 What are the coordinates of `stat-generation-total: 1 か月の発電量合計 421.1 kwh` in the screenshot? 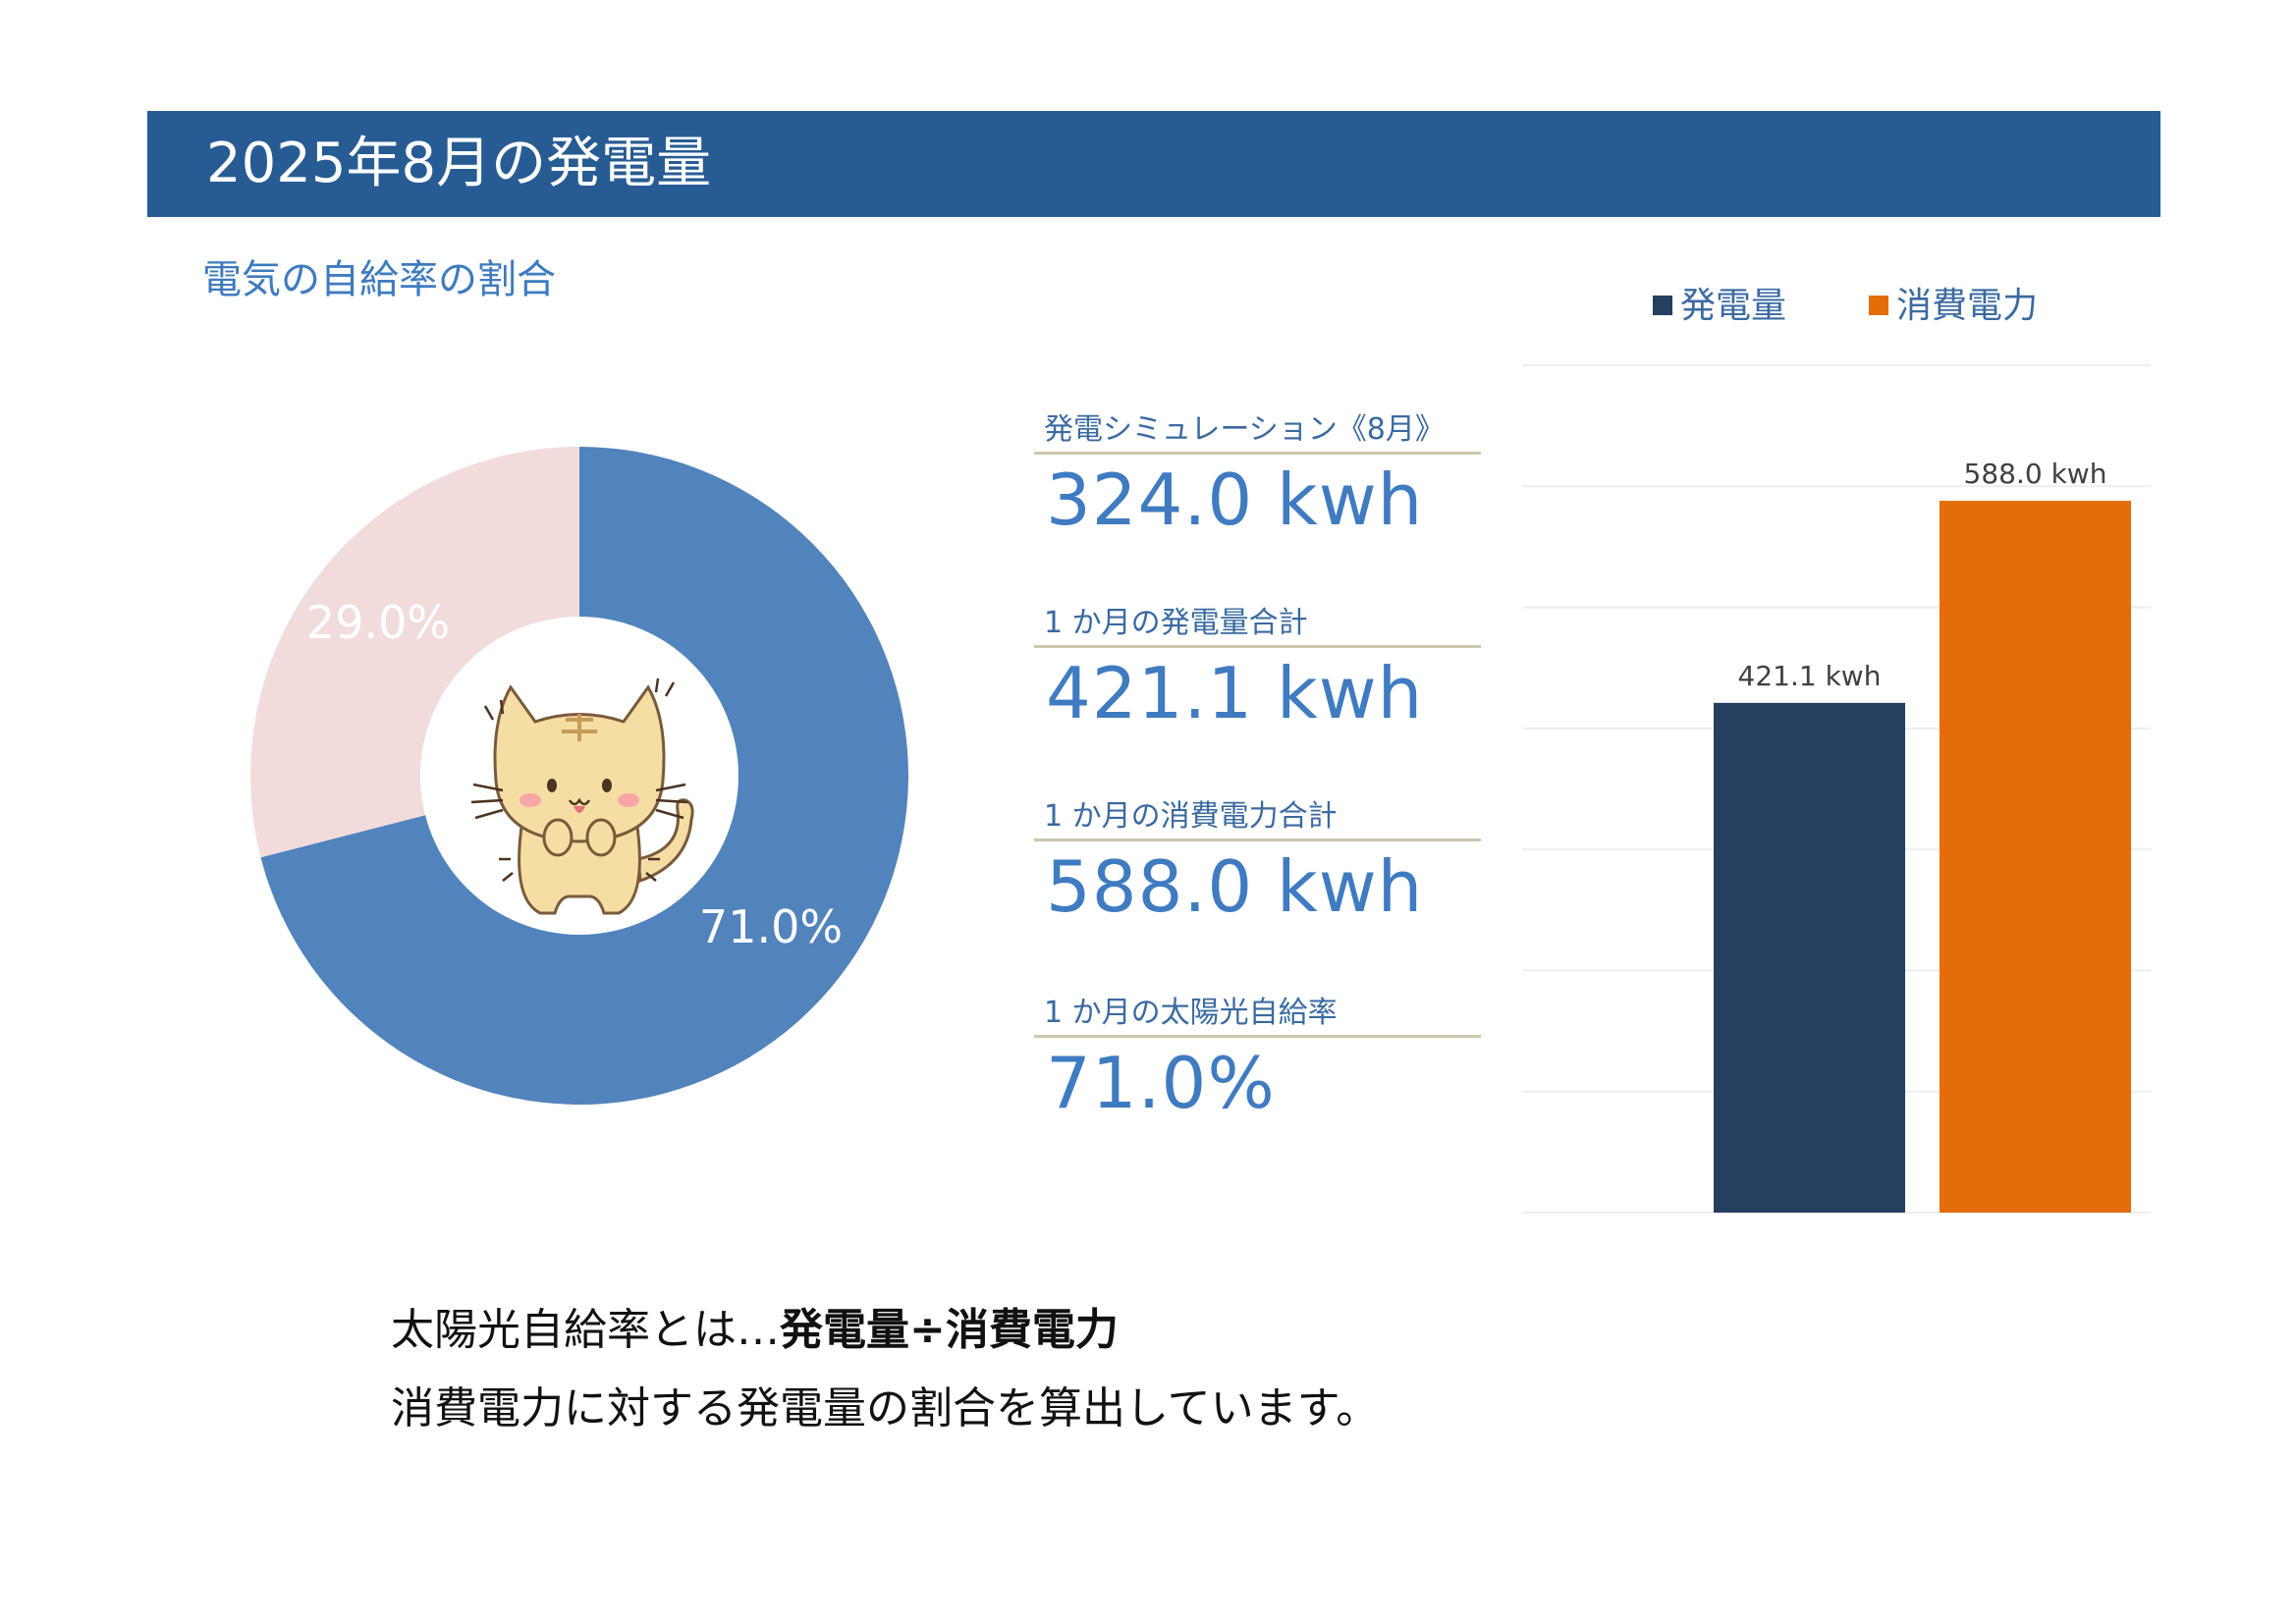 It's located at (1257, 666).